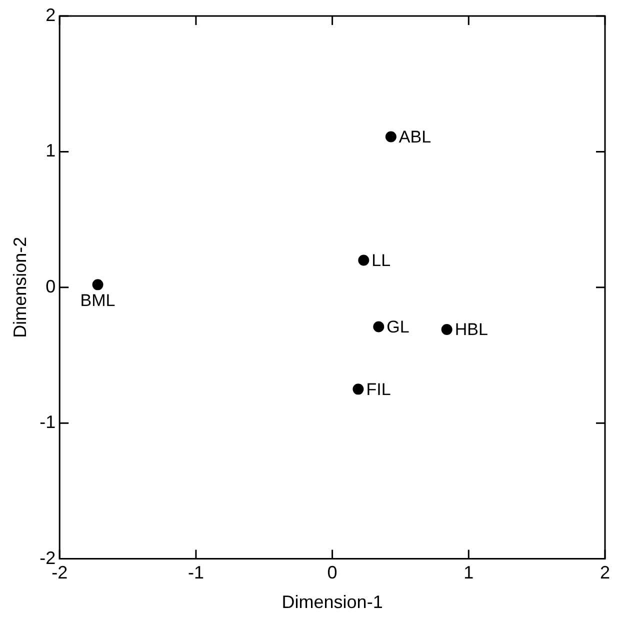 This screenshot has width=617, height=622. What do you see at coordinates (415, 136) in the screenshot?
I see `annotation: ABL` at bounding box center [415, 136].